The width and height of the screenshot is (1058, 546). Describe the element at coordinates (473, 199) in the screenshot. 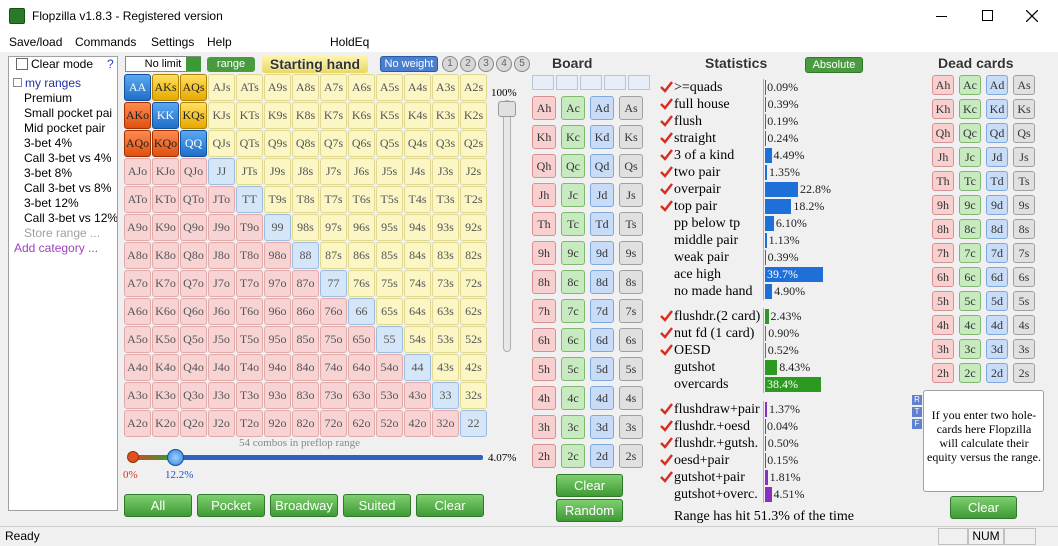

I see `hand-cell: T2s` at that location.